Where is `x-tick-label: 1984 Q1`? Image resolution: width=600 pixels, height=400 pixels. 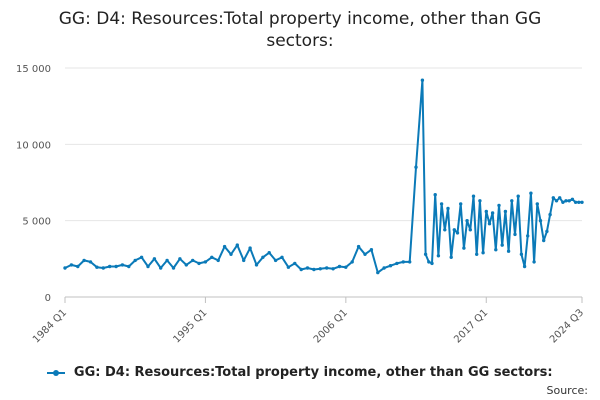 x-tick-label: 1984 Q1 is located at coordinates (50, 326).